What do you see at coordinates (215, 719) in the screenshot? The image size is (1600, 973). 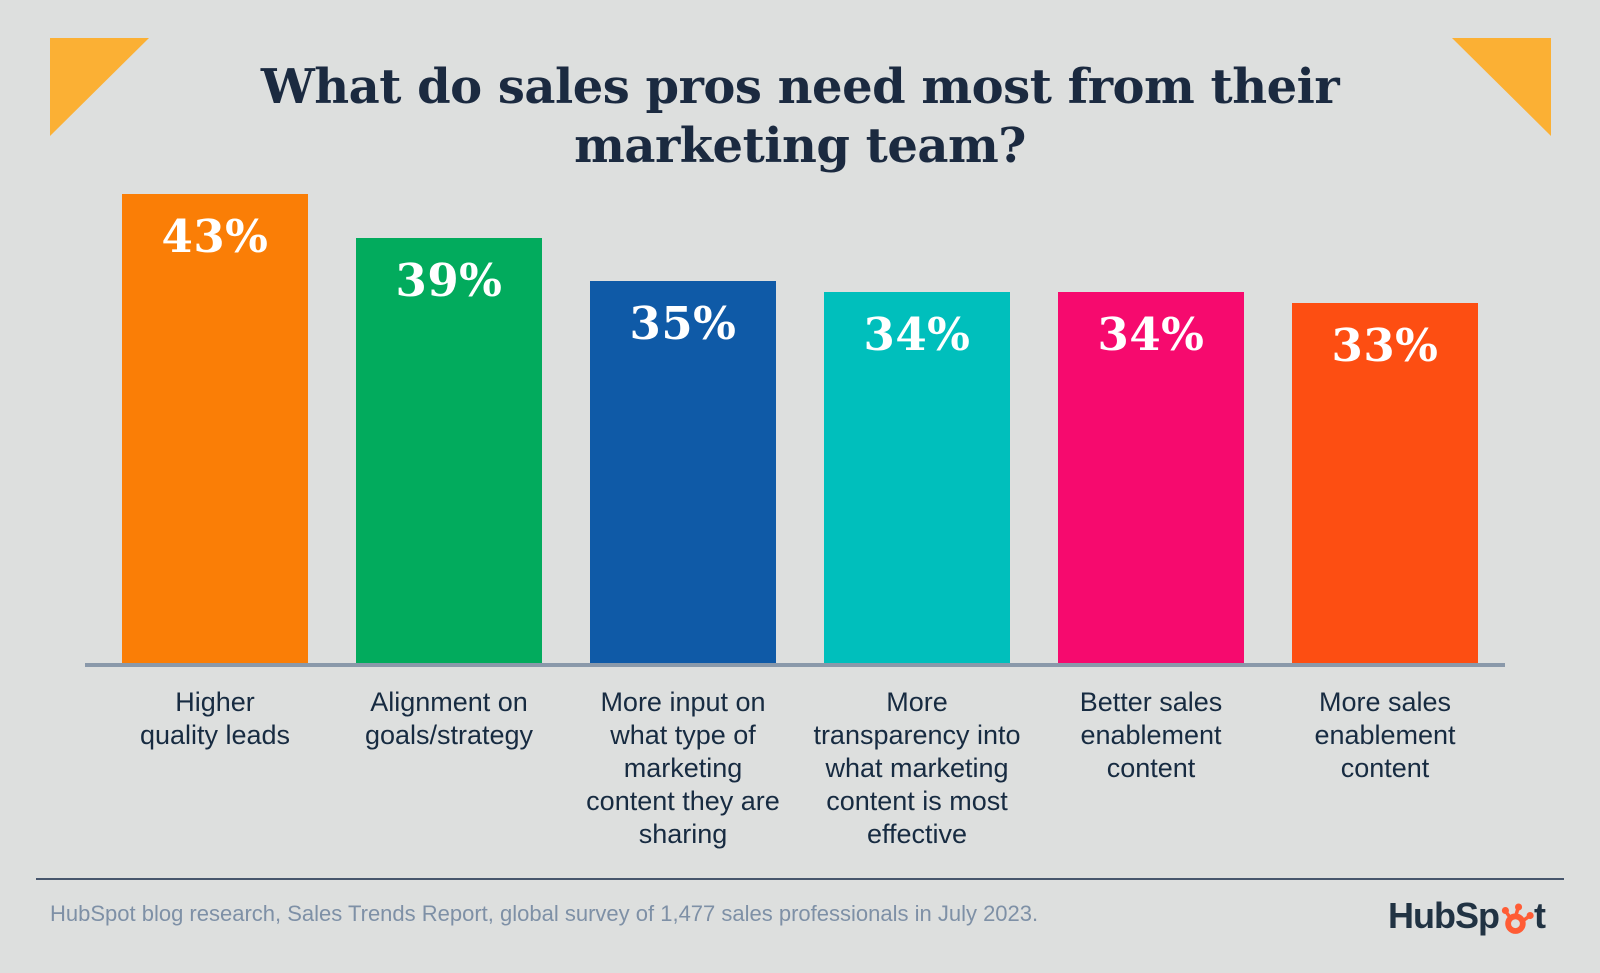 I see `category-label-1: Higher quality leads` at bounding box center [215, 719].